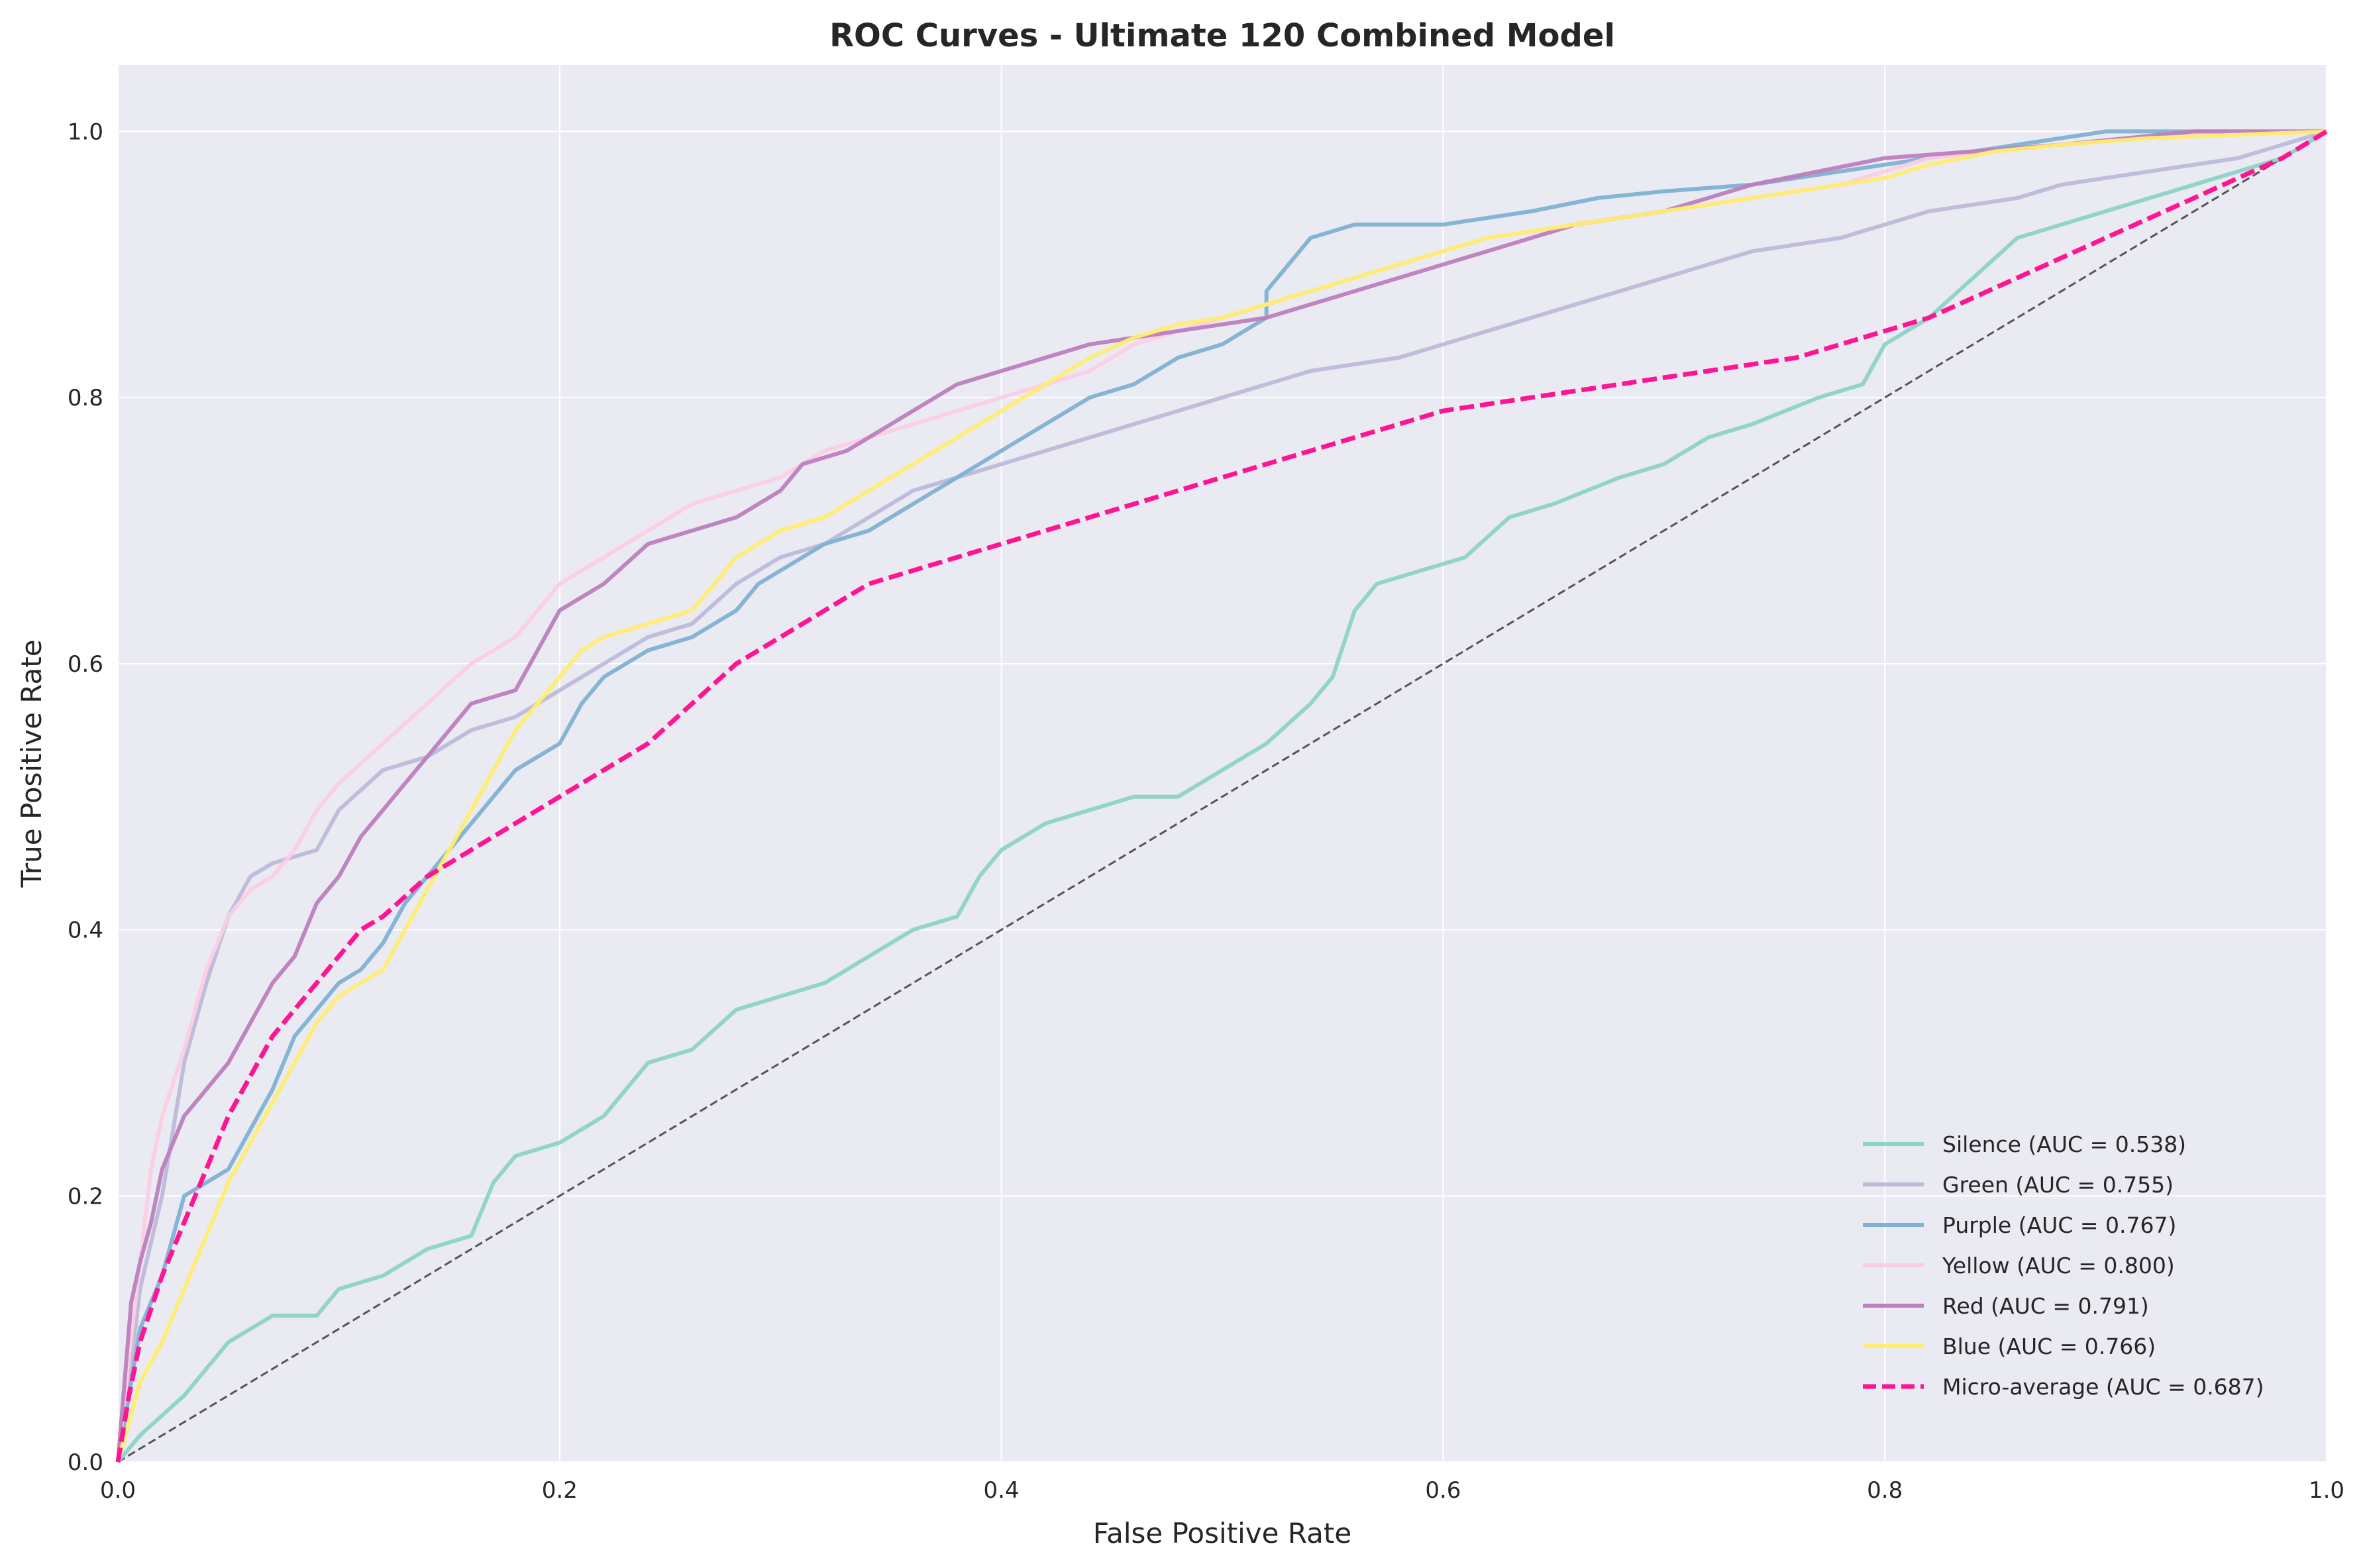 The width and height of the screenshot is (2365, 1568). Describe the element at coordinates (85, 1462) in the screenshot. I see `y-tick-label: 0.0` at that location.